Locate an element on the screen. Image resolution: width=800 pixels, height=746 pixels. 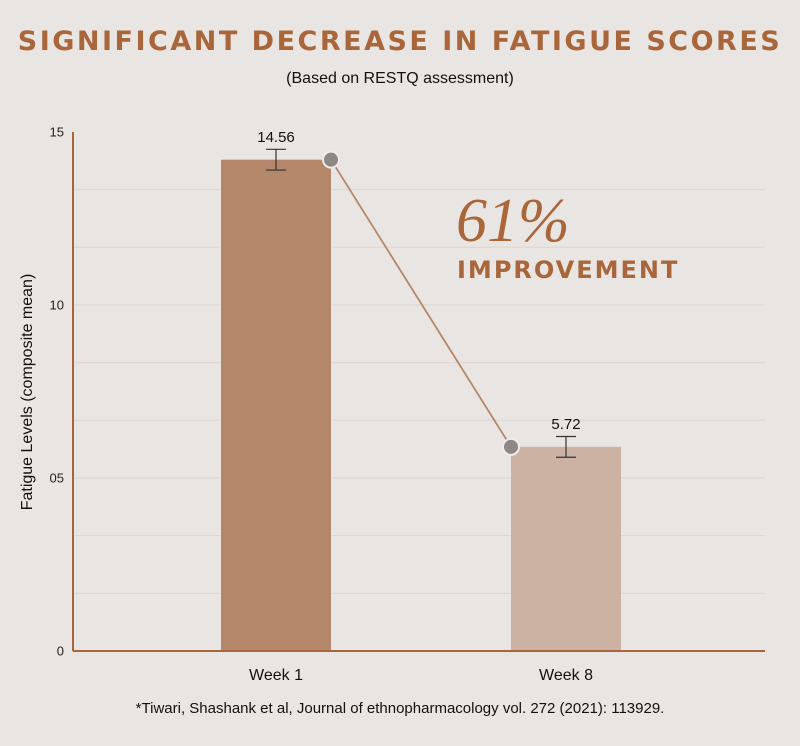
connector-overlay is located at coordinates (421, 303).